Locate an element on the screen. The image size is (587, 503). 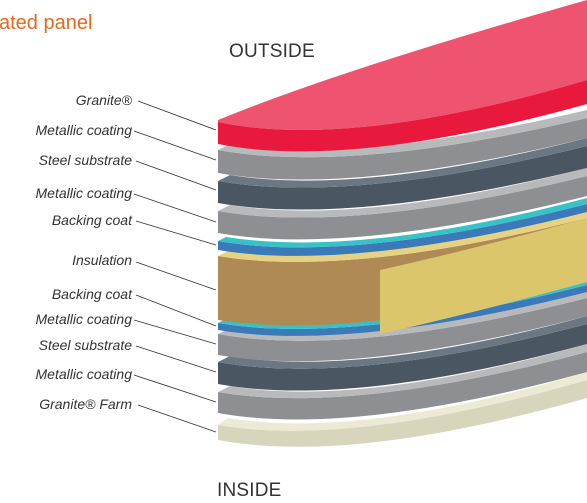
layer-metallic-coating-2-side is located at coordinates (402, 208).